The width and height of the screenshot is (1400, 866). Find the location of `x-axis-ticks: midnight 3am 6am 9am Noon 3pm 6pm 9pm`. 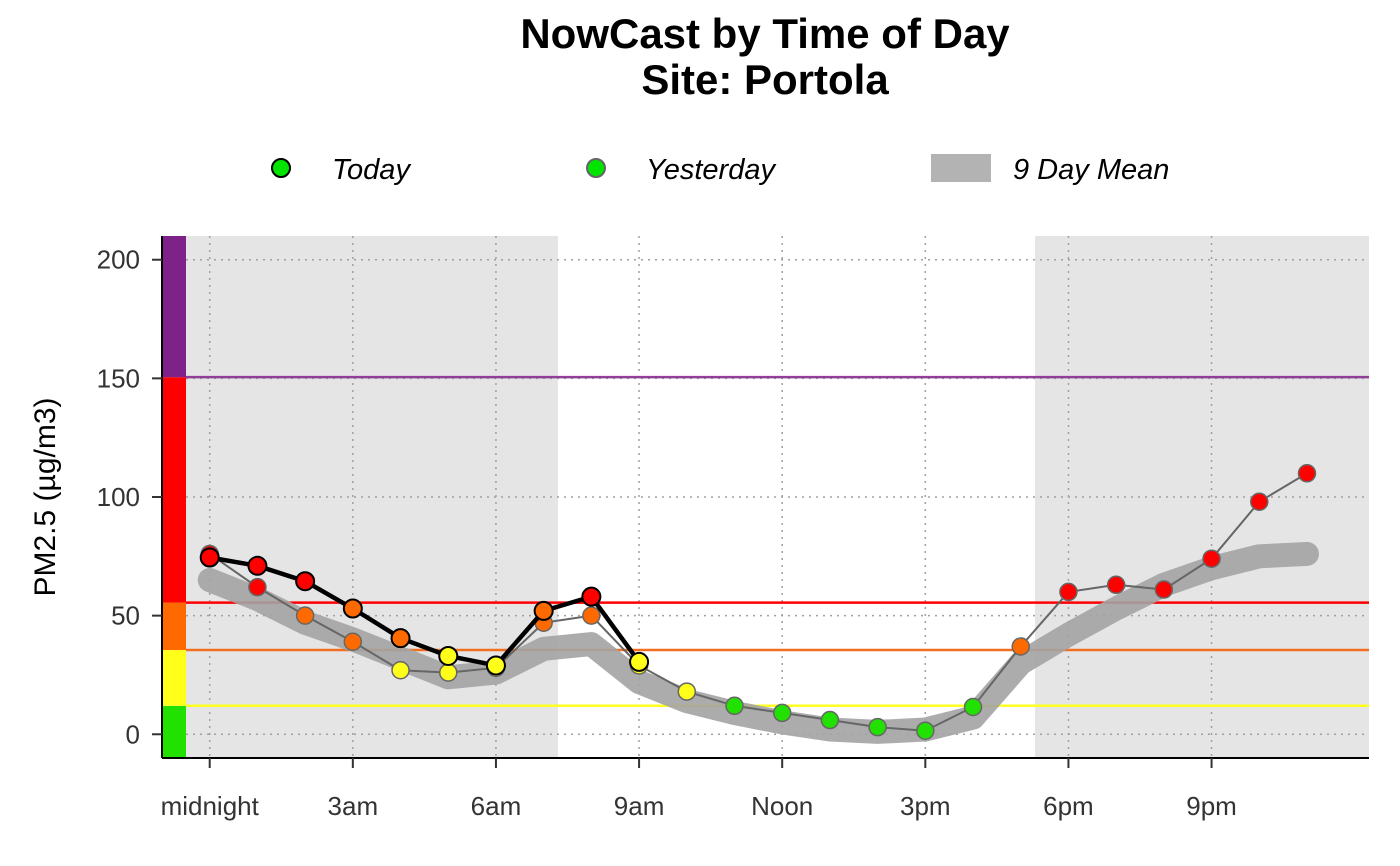

x-axis-ticks: midnight 3am 6am 9am Noon 3pm 6pm 9pm is located at coordinates (699, 789).